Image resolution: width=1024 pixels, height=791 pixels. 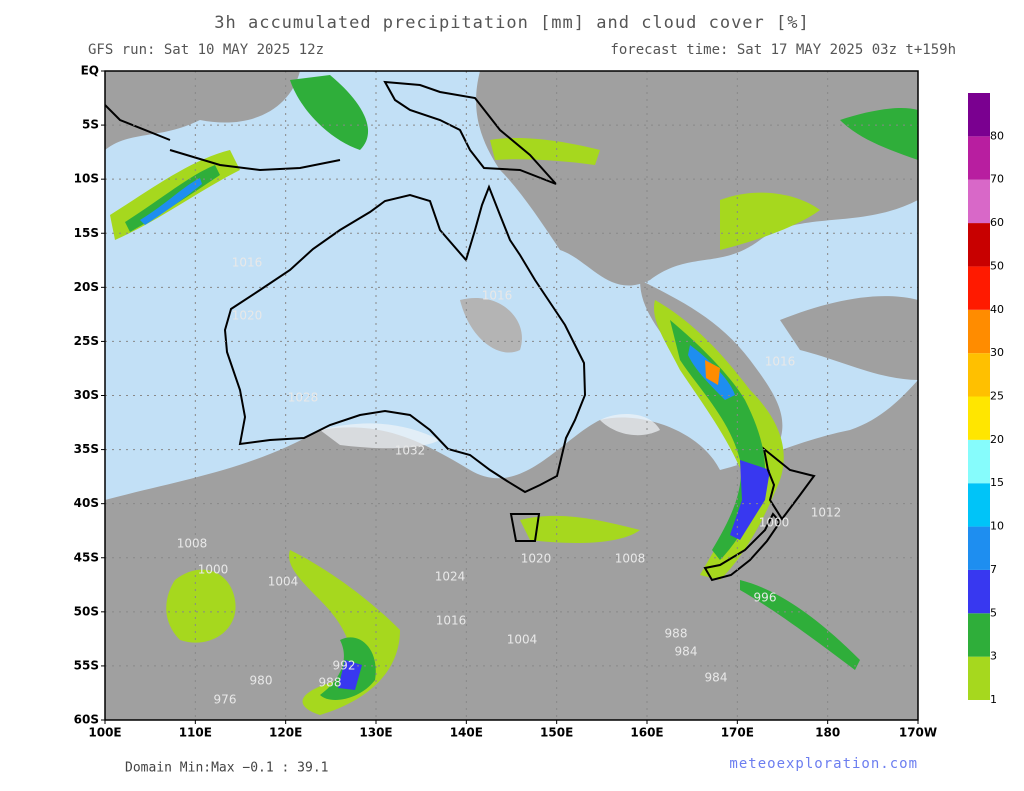 What do you see at coordinates (997, 309) in the screenshot?
I see `colorbar-label: 40` at bounding box center [997, 309].